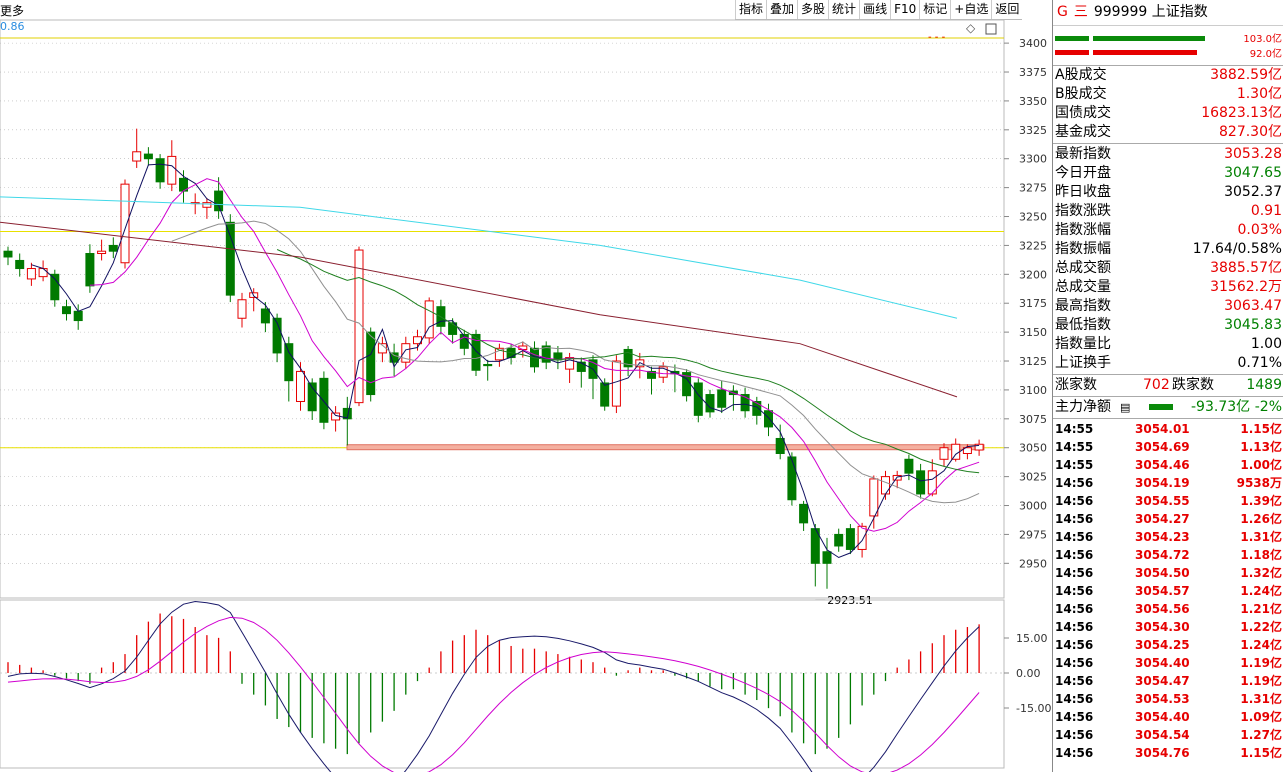 This screenshot has height=772, width=1283. What do you see at coordinates (1259, 363) in the screenshot?
I see `quote-value: 0.71%` at bounding box center [1259, 363].